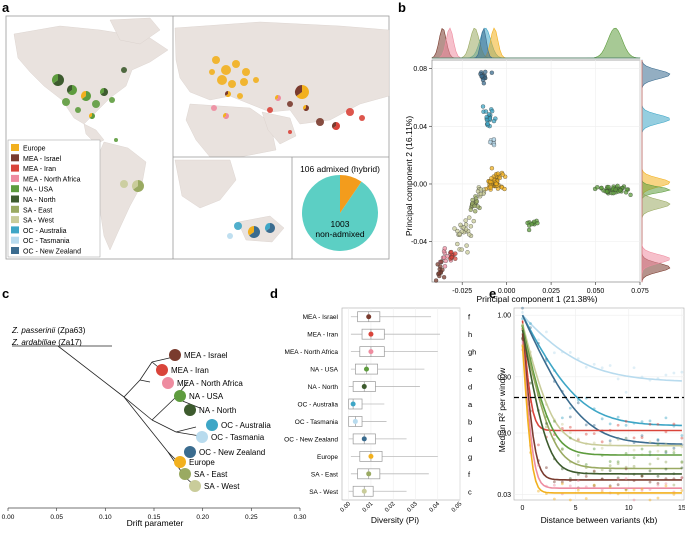 The width and height of the screenshot is (685, 535). Describe the element at coordinates (340, 169) in the screenshot. I see `admixed-label: 106 admixed (hybrid)` at that location.